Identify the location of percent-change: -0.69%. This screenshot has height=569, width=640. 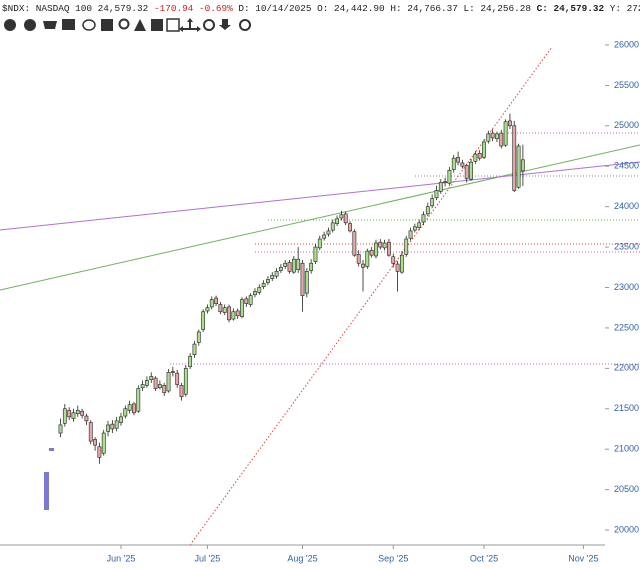
(216, 8).